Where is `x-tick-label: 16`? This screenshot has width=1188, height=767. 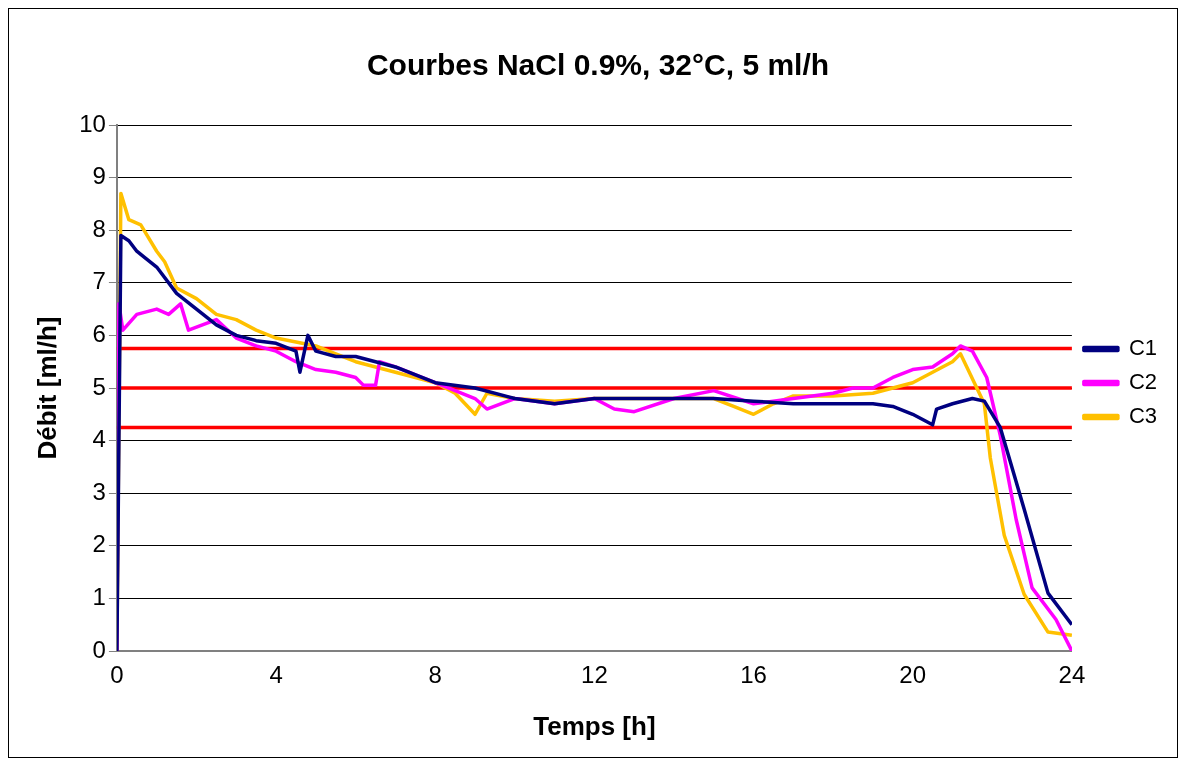
x-tick-label: 16 is located at coordinates (753, 675).